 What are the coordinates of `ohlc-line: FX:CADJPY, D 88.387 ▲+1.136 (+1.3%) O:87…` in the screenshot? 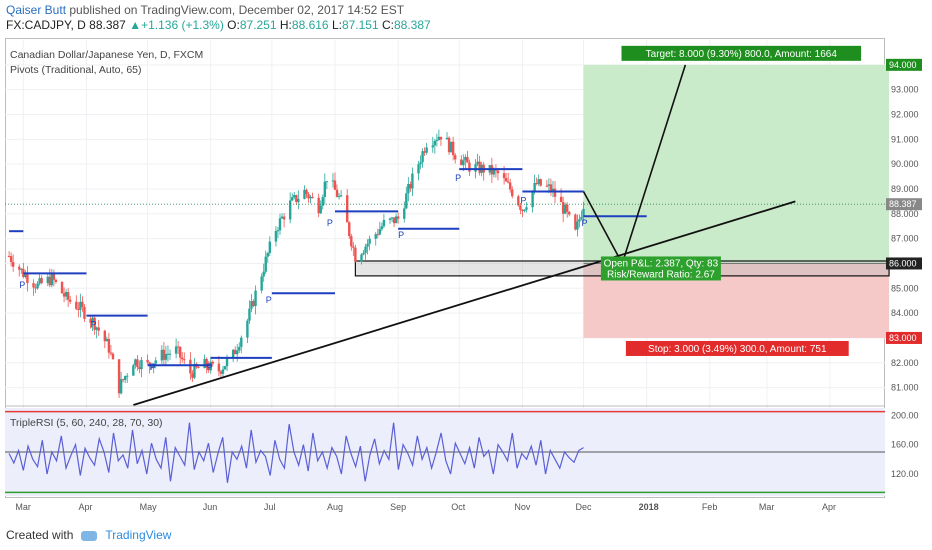 It's located at (218, 25).